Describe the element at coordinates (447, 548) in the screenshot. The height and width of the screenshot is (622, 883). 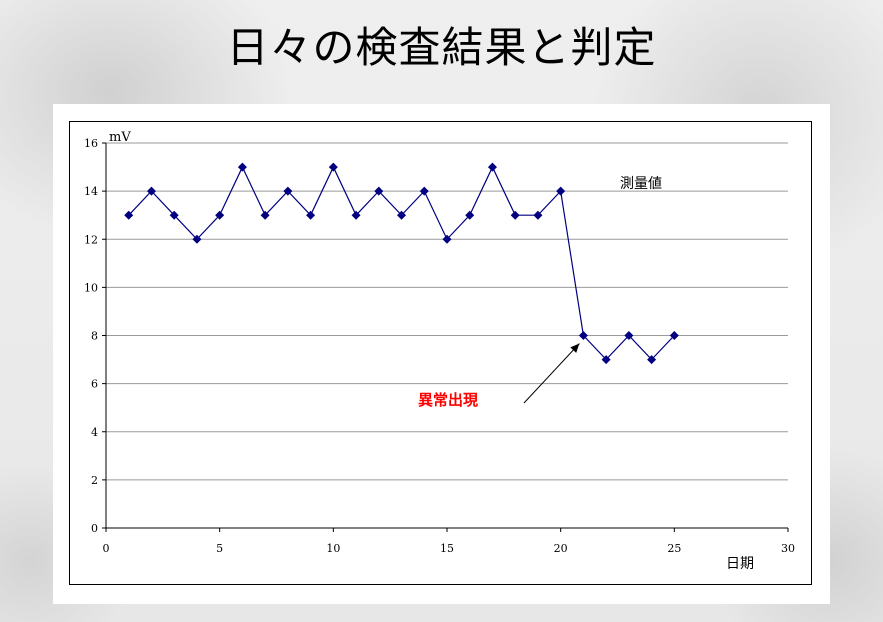
I see `x-tick-label: 15` at that location.